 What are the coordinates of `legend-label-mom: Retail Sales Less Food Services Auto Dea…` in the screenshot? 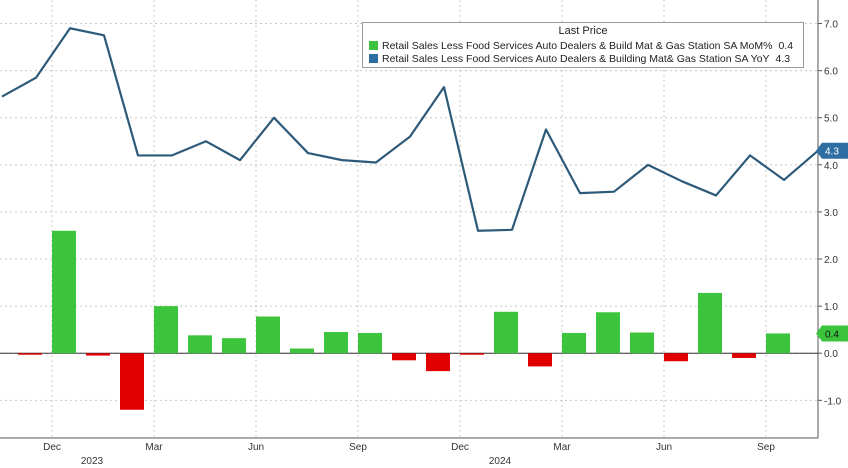 It's located at (577, 46).